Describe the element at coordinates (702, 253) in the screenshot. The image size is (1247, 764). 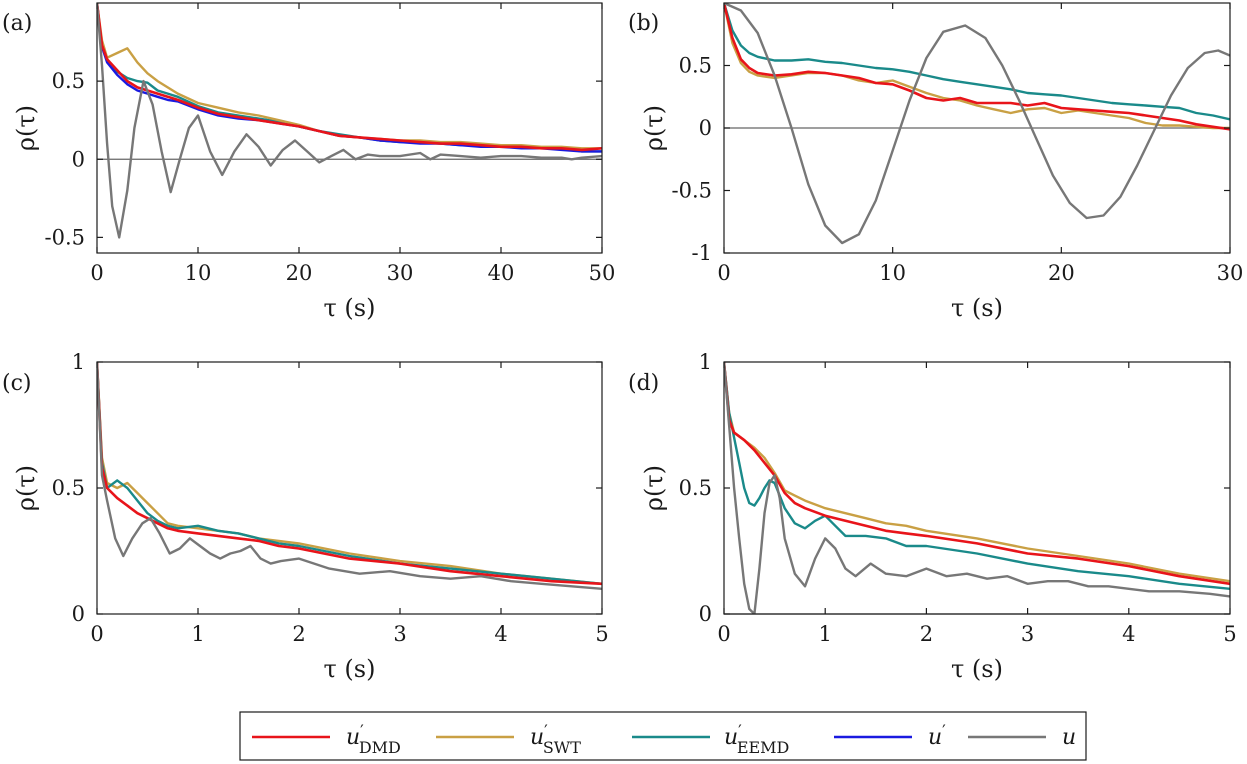
I see `y-tick-label: -1` at that location.